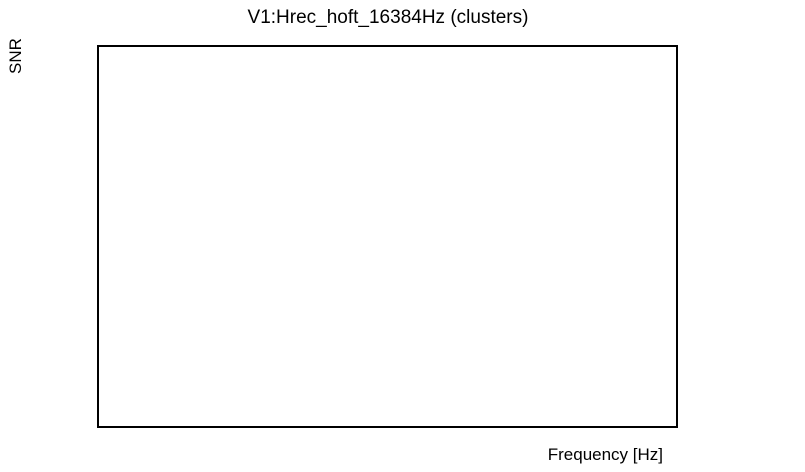 Image resolution: width=805 pixels, height=472 pixels. Describe the element at coordinates (15, 56) in the screenshot. I see `y-axis-title: SNR` at that location.